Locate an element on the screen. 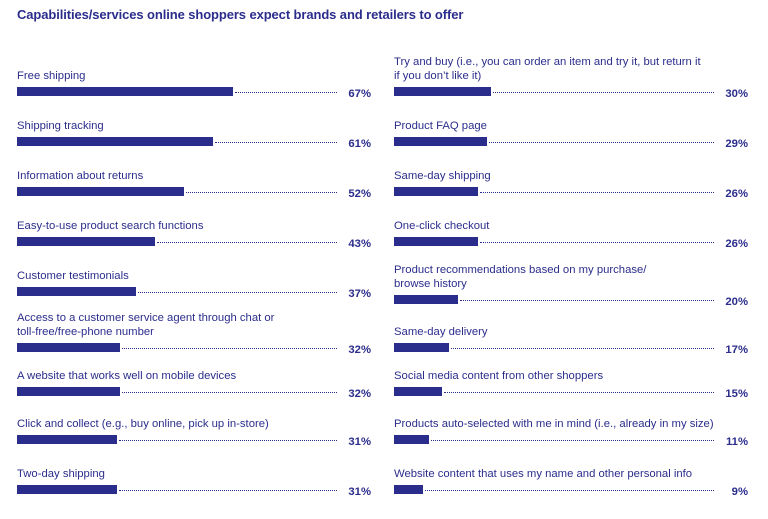 This screenshot has width=768, height=519. bar-row-right-2: Product FAQ page 29% is located at coordinates (571, 135).